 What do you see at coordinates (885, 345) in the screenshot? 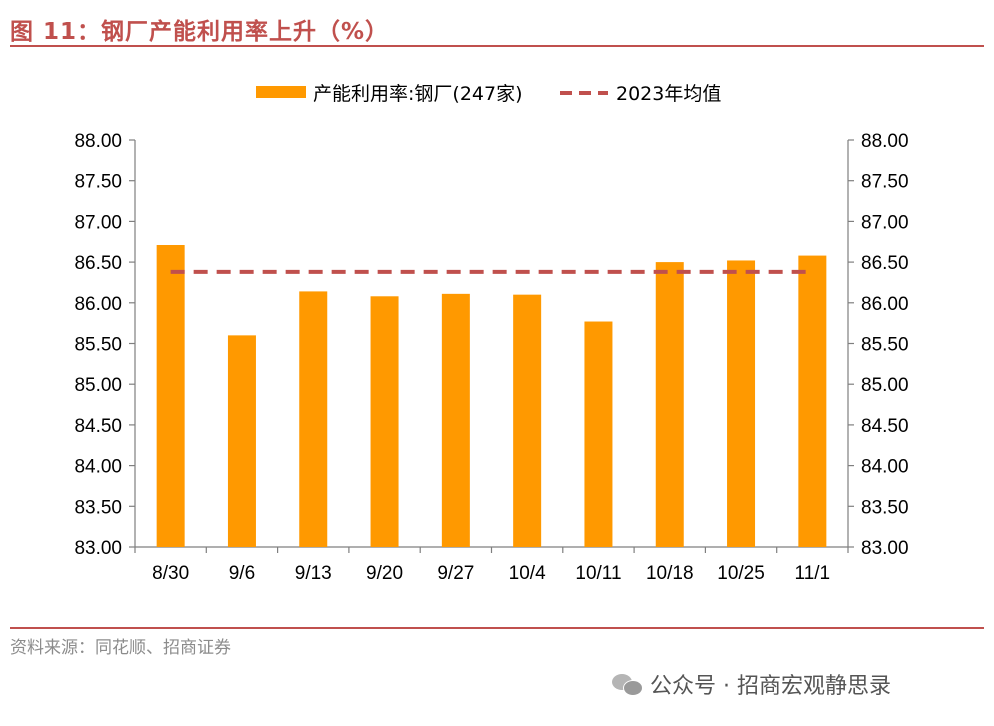
I see `y-tick-label-right: 85.50` at bounding box center [885, 345].